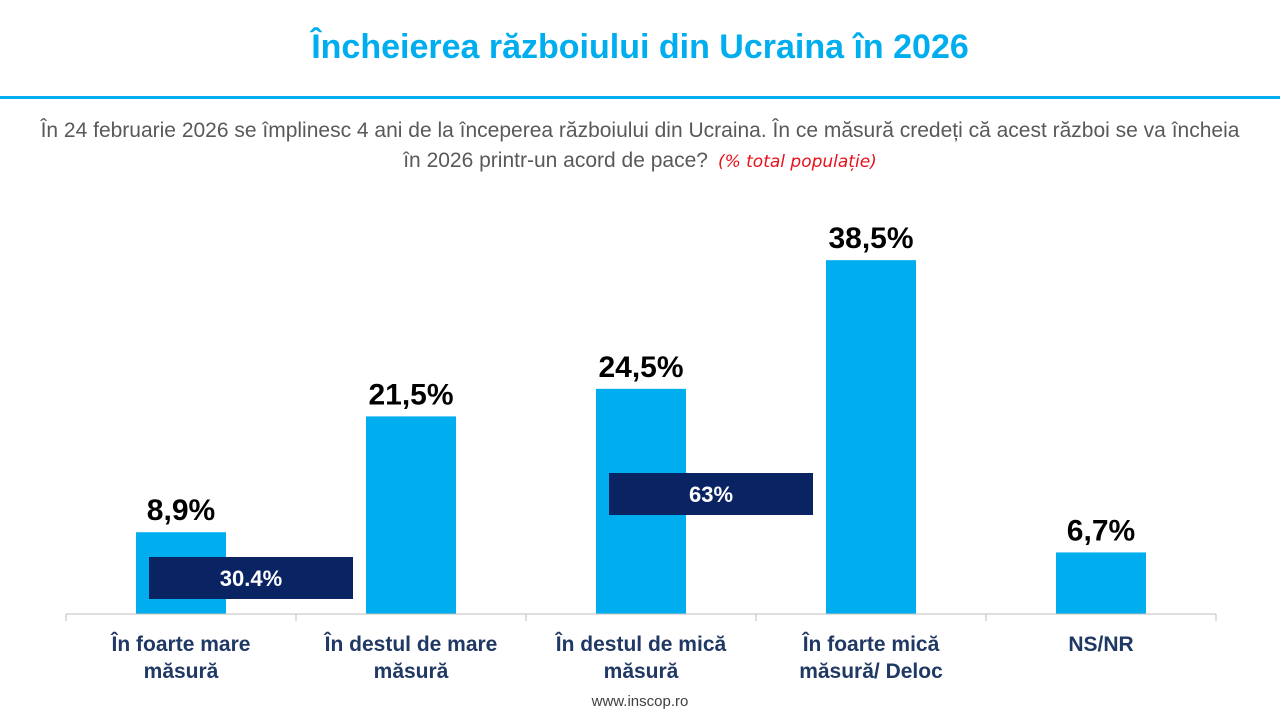 Image resolution: width=1280 pixels, height=720 pixels. Describe the element at coordinates (871, 644) in the screenshot. I see `category-label-line: În foarte mică` at that location.